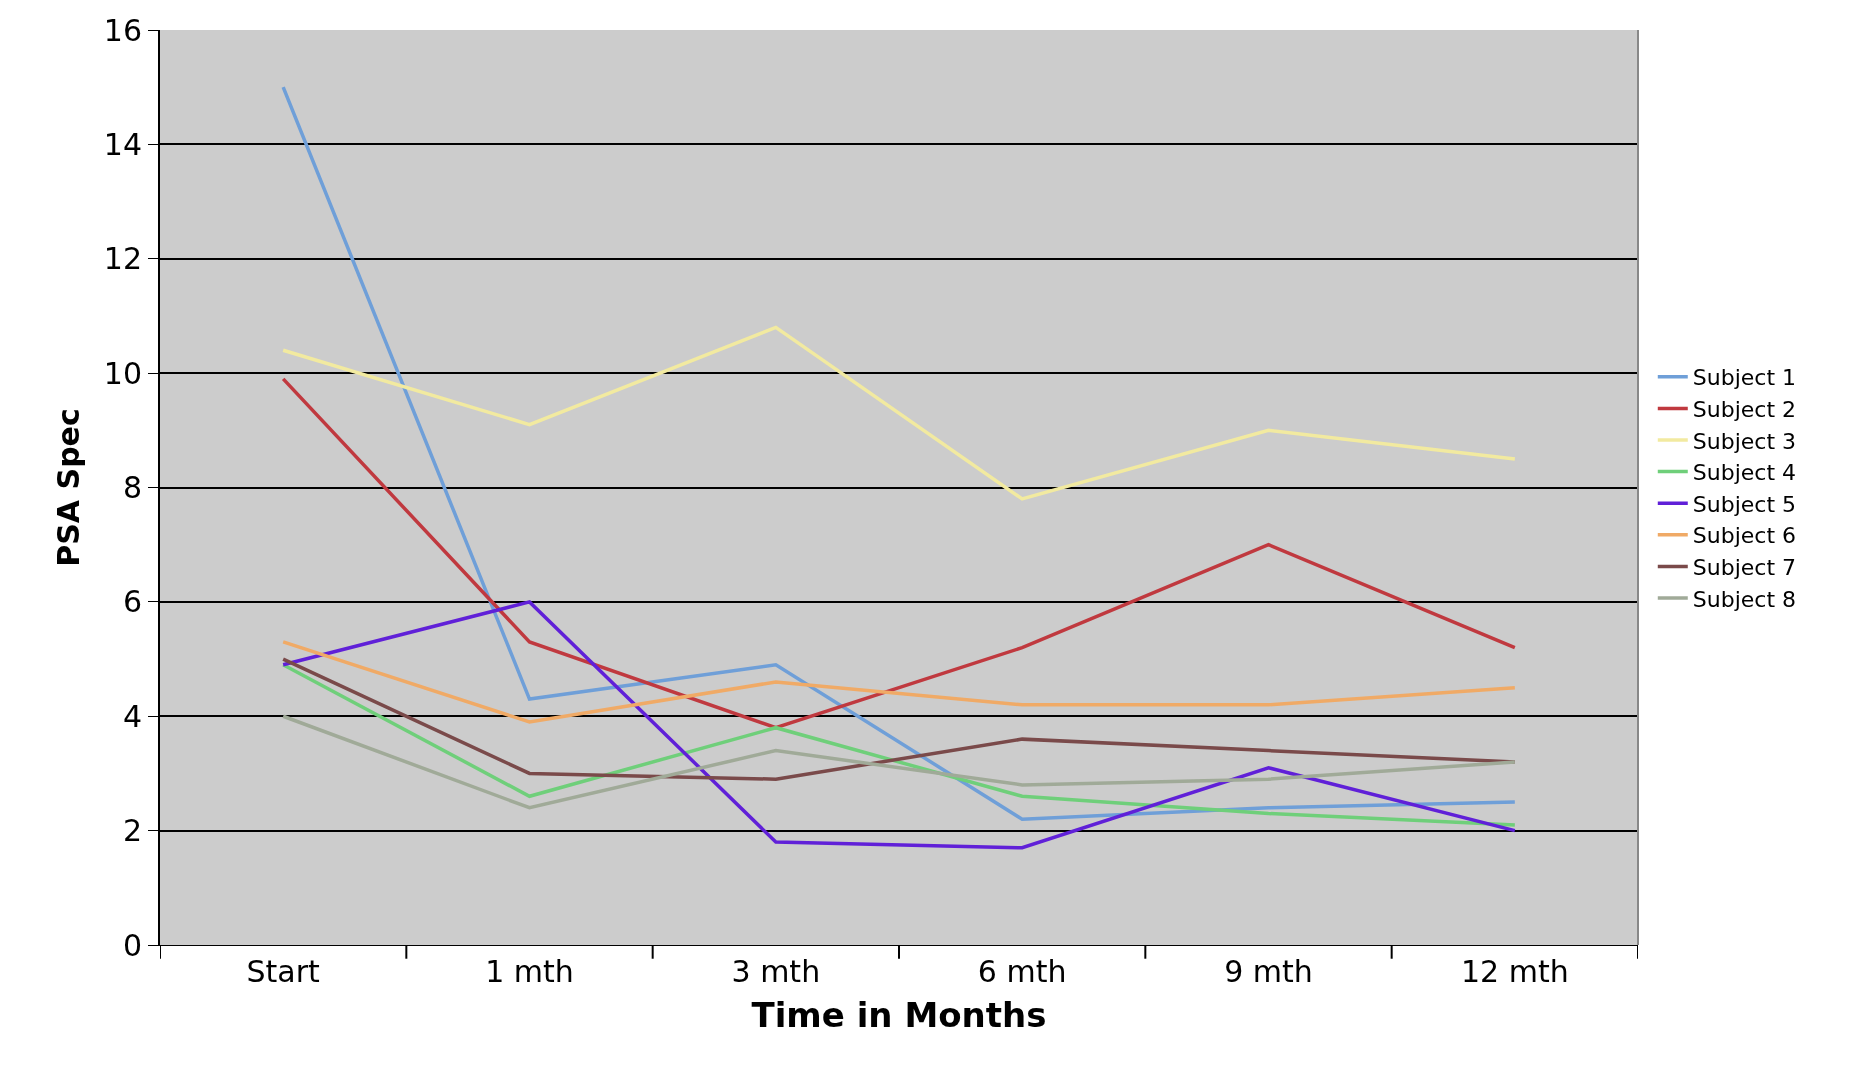  Describe the element at coordinates (132, 487) in the screenshot. I see `y-tick-label: 8` at that location.